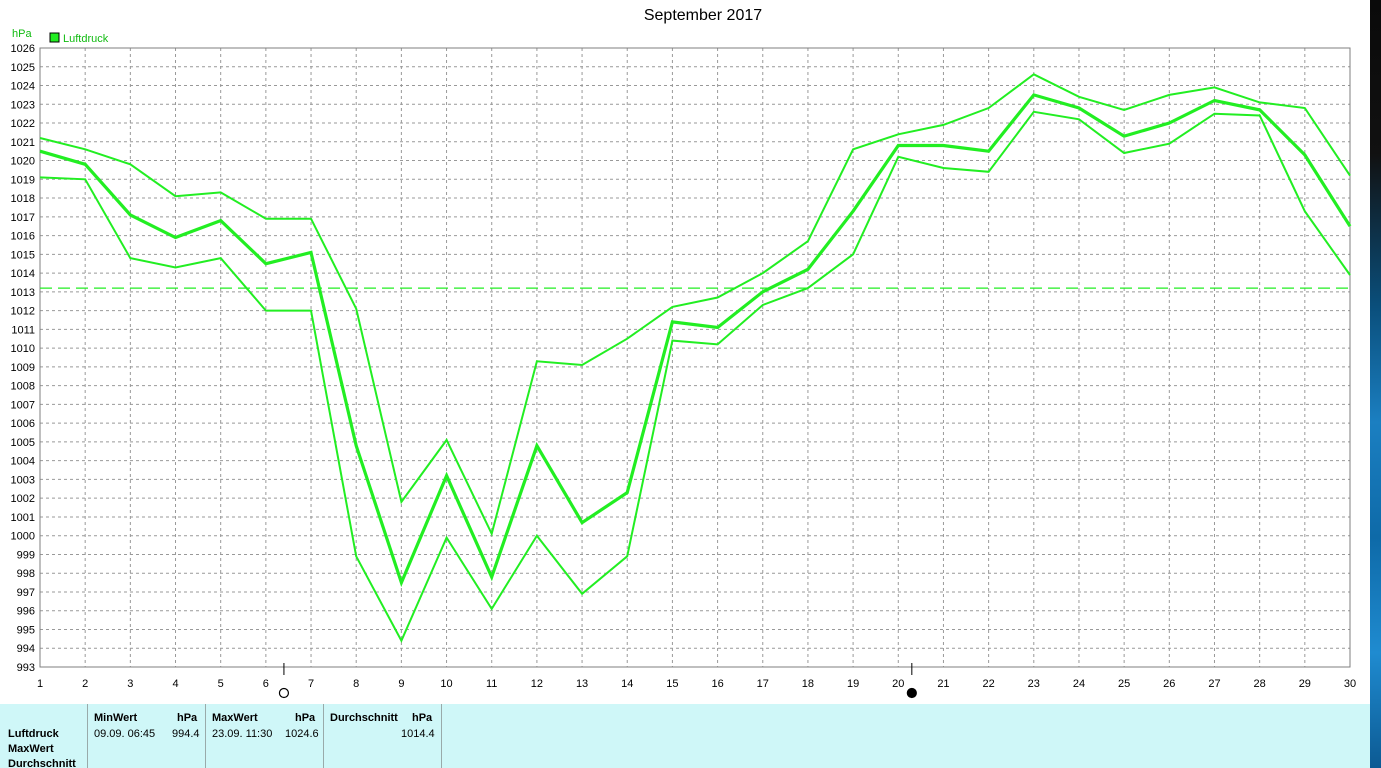  Describe the element at coordinates (703, 15) in the screenshot. I see `chart-title: September 2017` at that location.